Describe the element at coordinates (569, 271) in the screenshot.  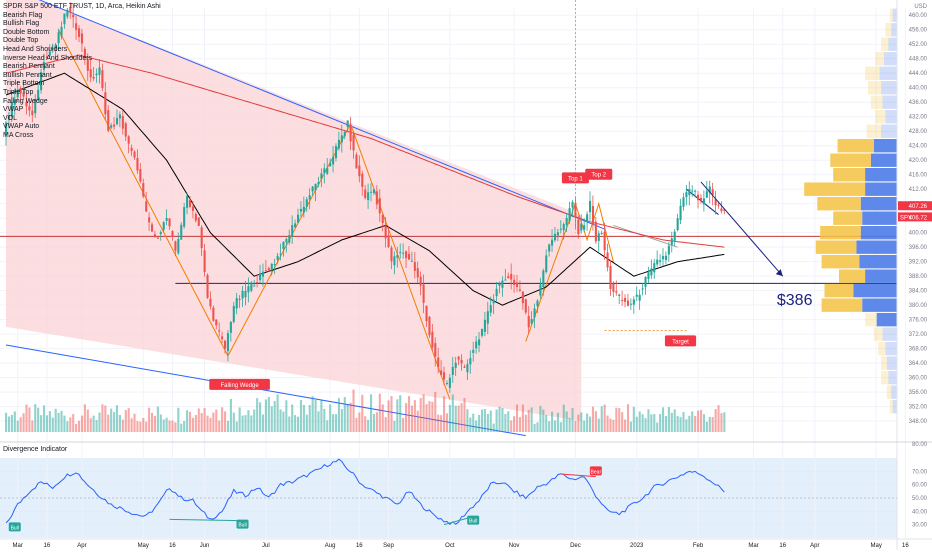
I see `double-top-pattern` at that location.